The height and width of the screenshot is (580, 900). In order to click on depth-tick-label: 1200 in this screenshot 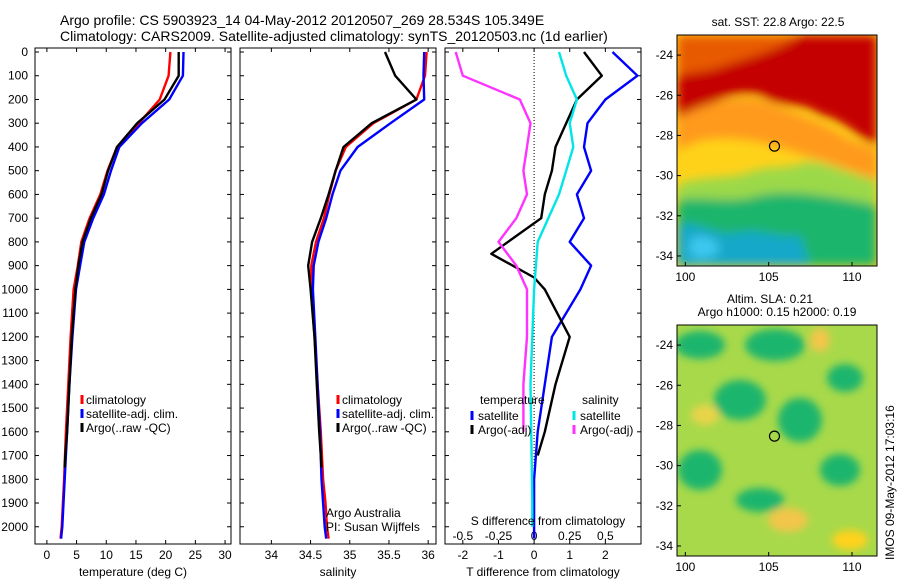, I will do `click(14, 337)`.